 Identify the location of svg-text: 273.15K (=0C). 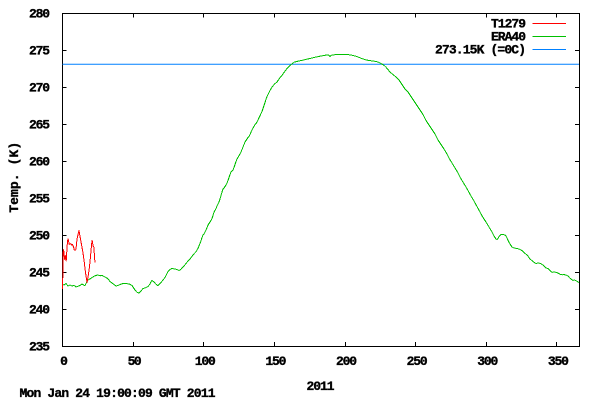
(480, 50).